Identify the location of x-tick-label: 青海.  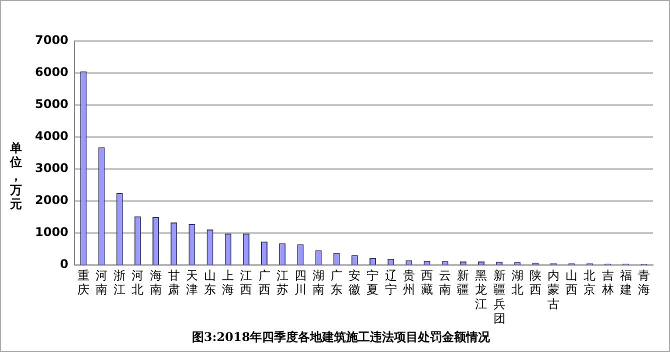
(644, 282).